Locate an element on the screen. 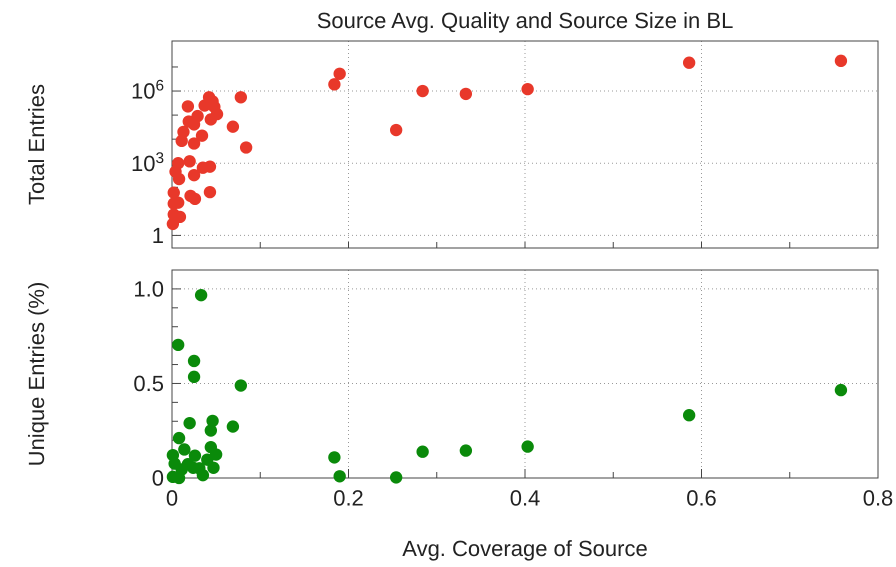 The image size is (896, 567). y-tick-label: 0 is located at coordinates (158, 478).